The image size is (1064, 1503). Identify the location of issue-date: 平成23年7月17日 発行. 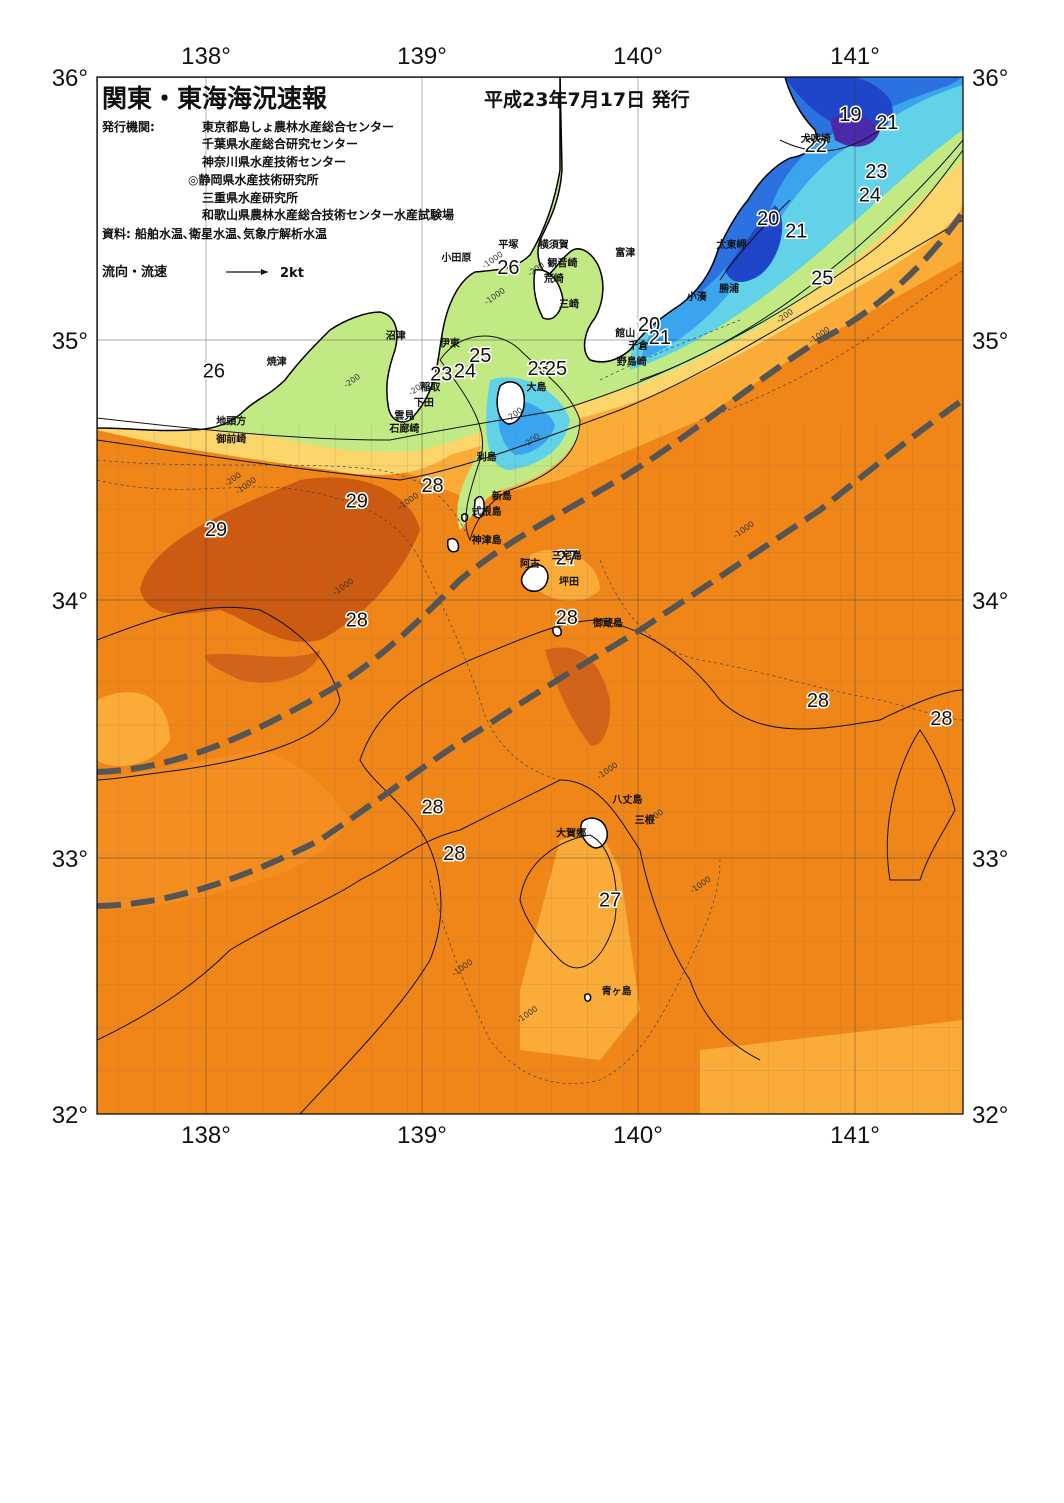
(587, 99).